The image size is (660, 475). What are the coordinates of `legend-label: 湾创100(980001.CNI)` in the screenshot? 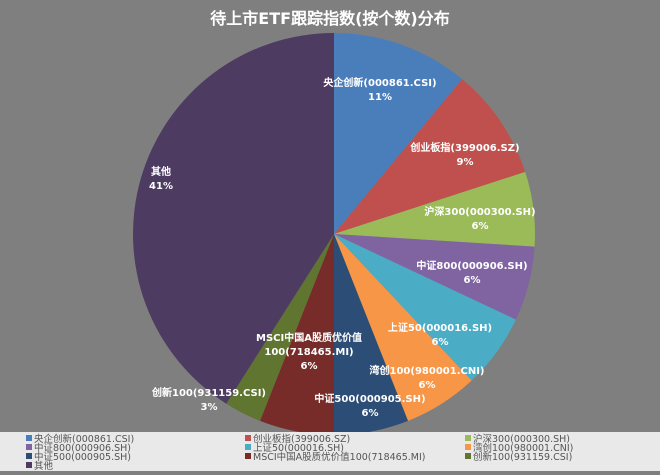 It's located at (523, 448).